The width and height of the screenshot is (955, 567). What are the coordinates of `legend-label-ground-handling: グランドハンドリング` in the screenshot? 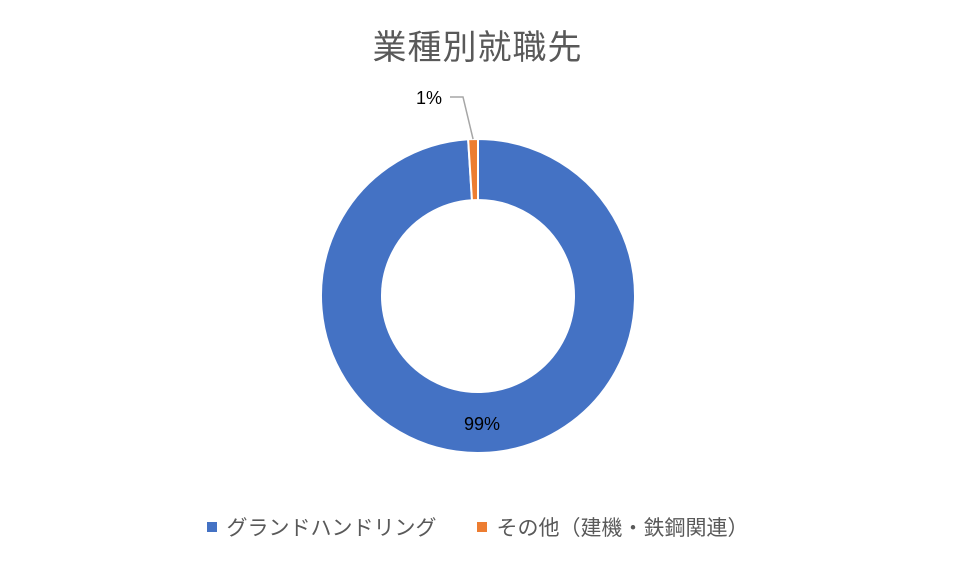 It's located at (331, 528).